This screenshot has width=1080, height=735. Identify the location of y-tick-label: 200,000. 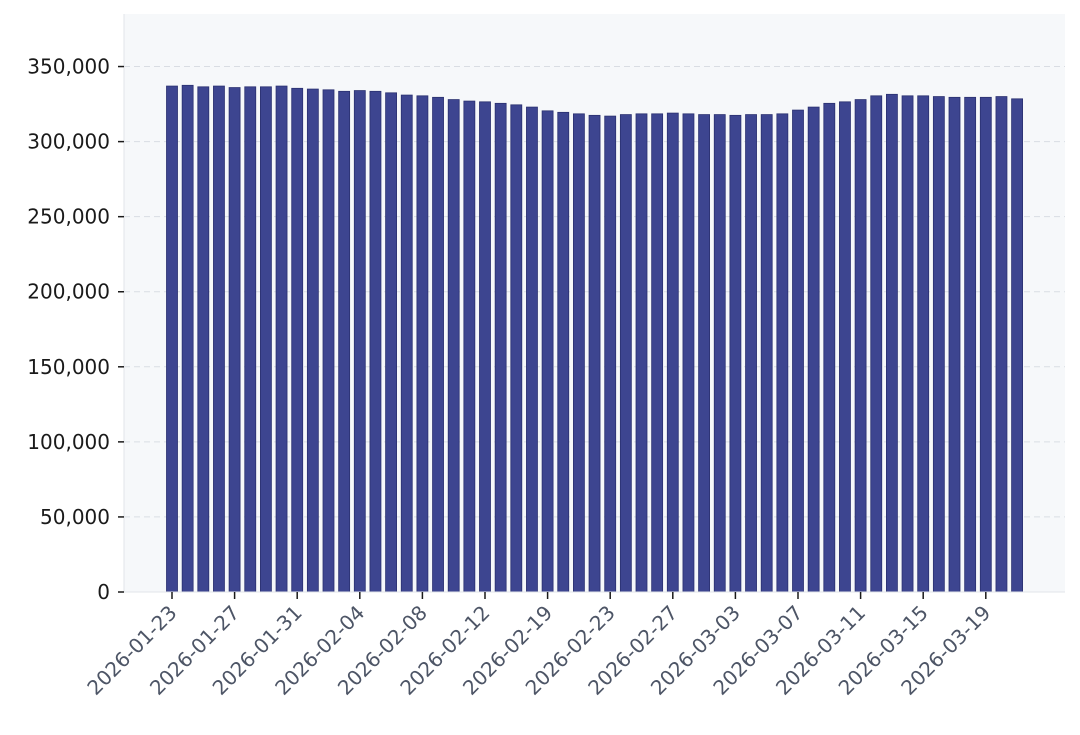
(68, 292).